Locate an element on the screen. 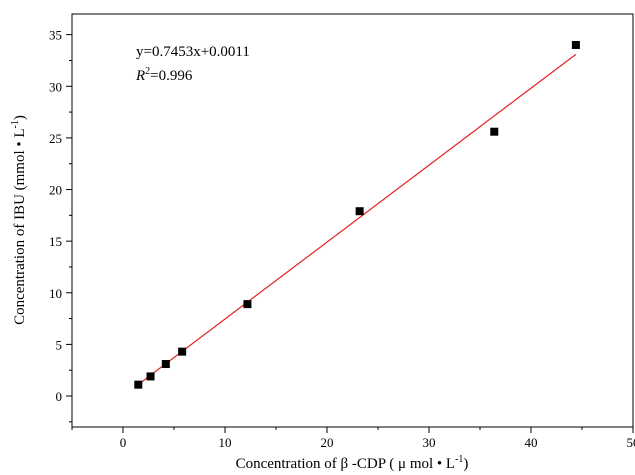 The height and width of the screenshot is (475, 635). y-tick-label: 25 is located at coordinates (55, 138).